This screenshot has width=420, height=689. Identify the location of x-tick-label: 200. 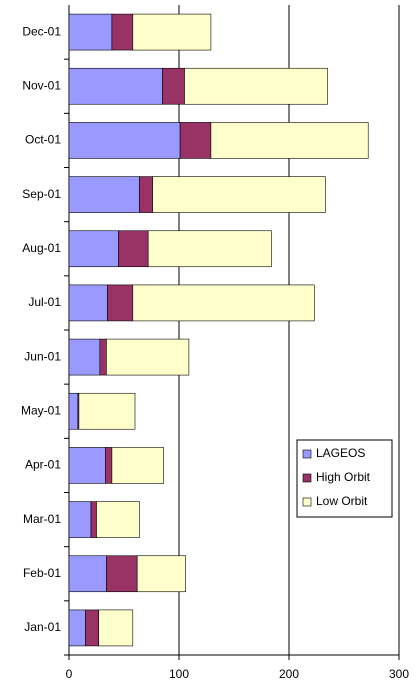
(289, 674).